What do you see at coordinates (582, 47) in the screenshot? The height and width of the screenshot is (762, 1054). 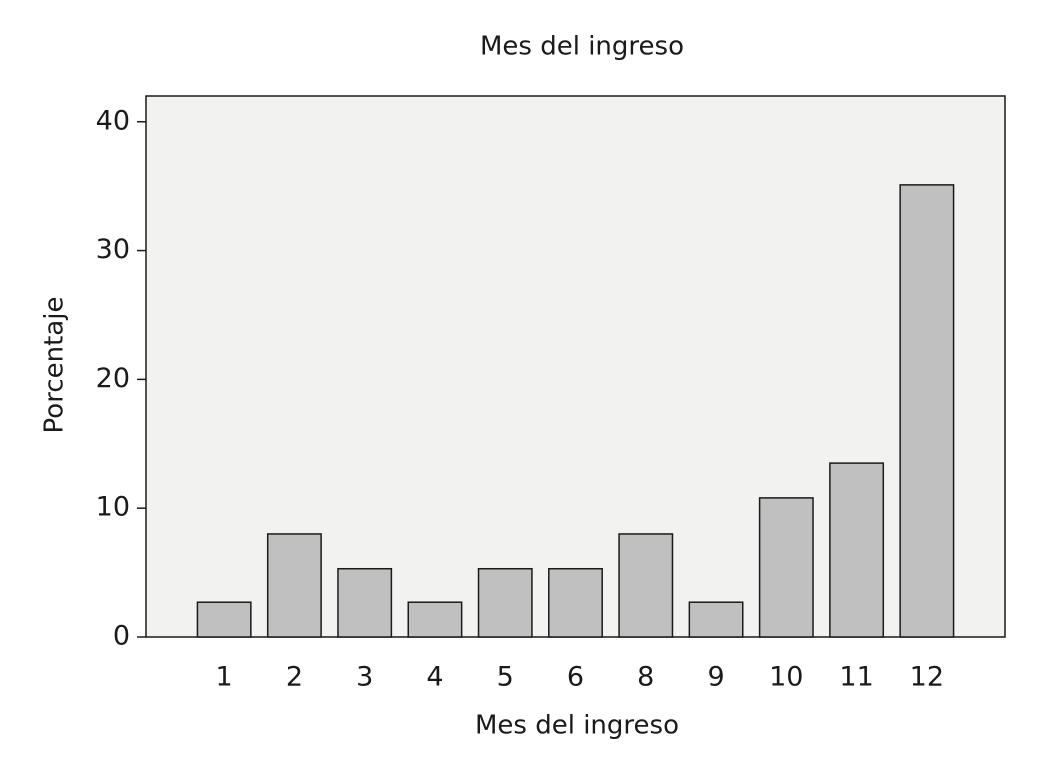 I see `chart-title: Mes del ingreso` at bounding box center [582, 47].